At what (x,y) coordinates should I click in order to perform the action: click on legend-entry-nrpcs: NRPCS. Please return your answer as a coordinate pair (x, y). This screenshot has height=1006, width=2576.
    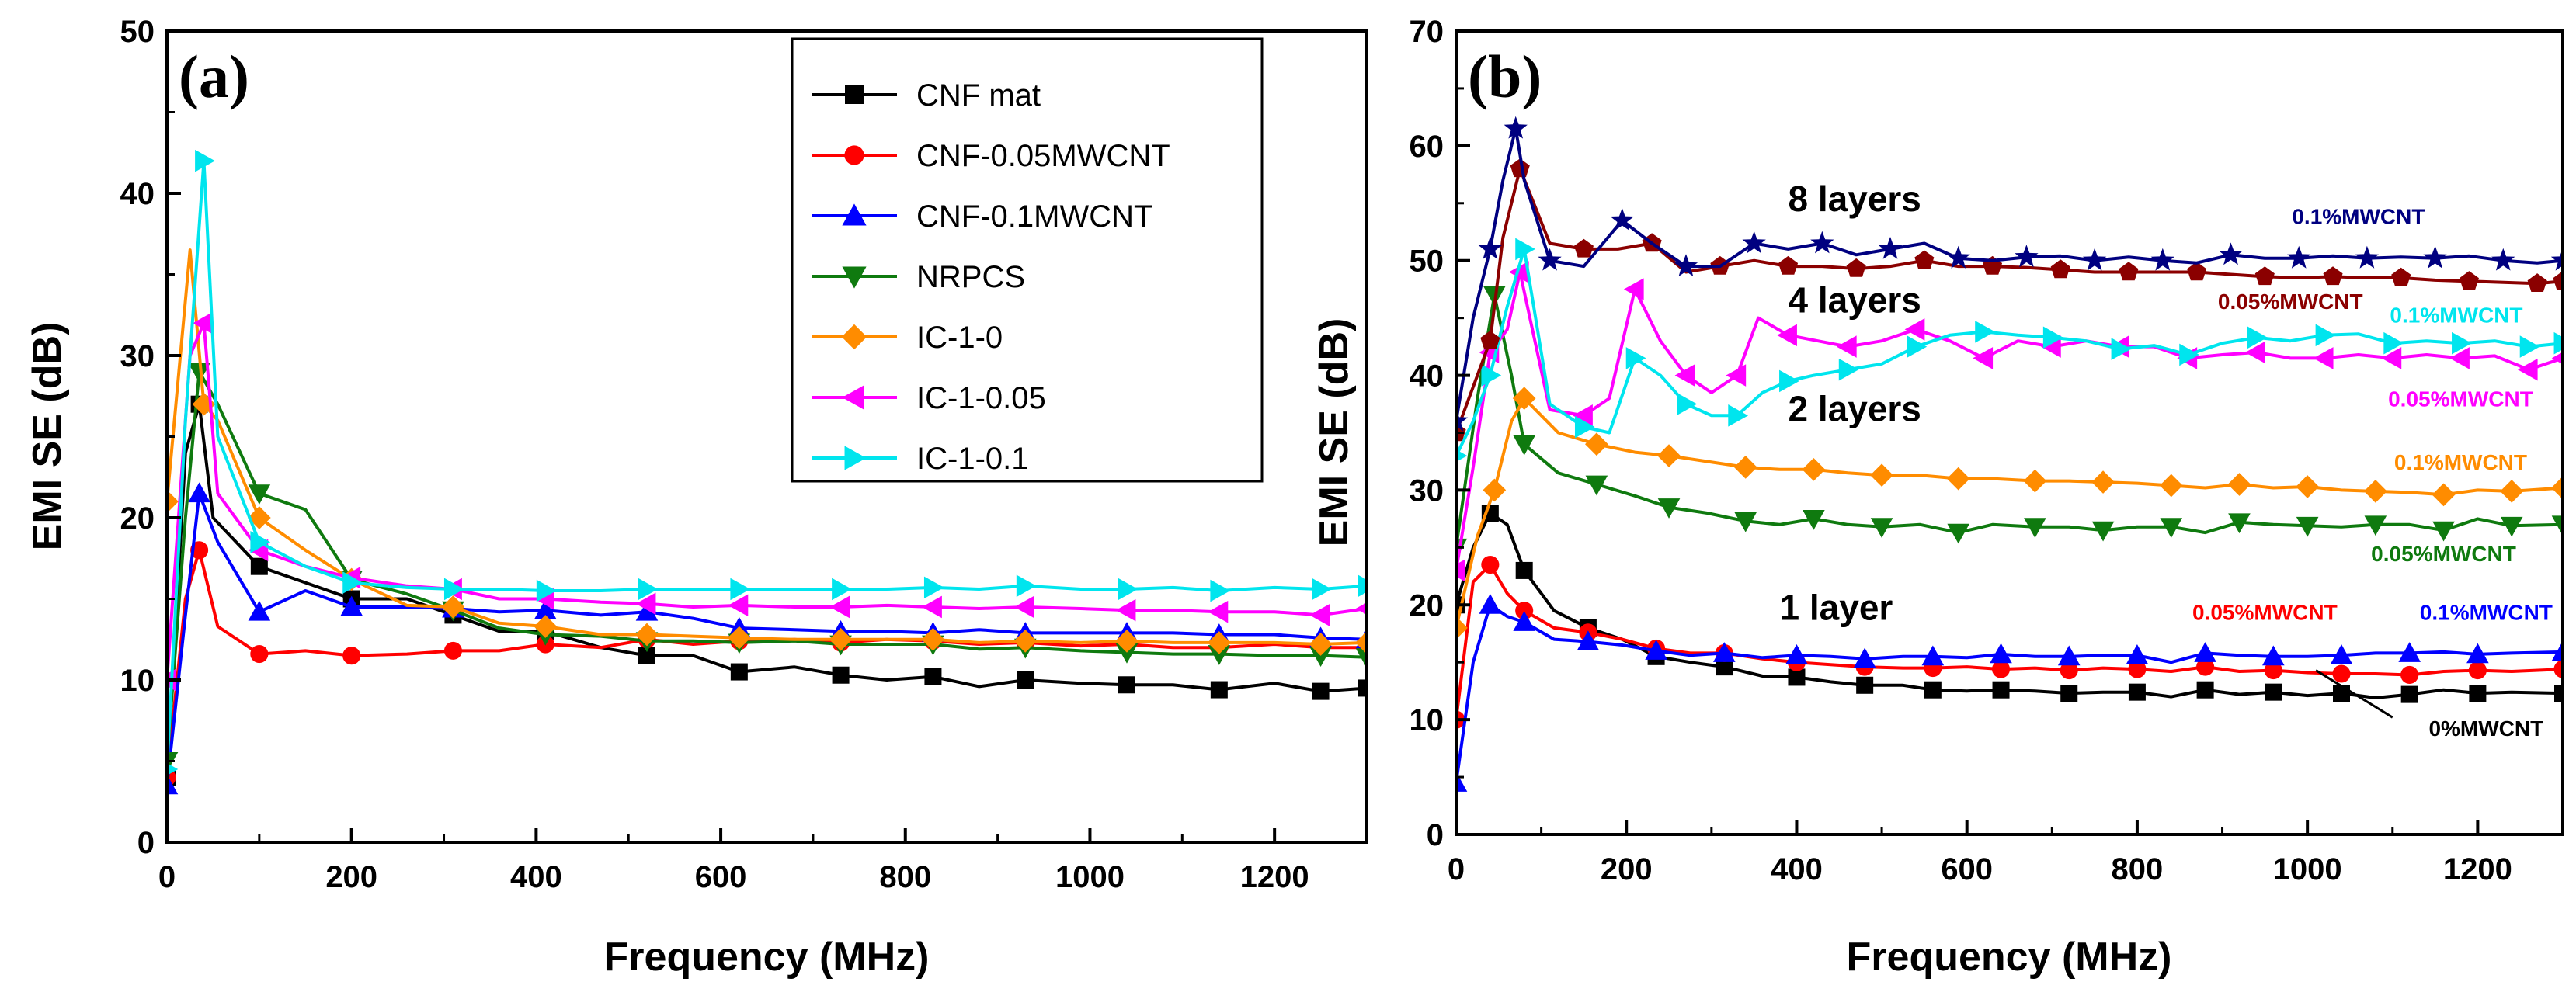
    Looking at the image, I should click on (918, 277).